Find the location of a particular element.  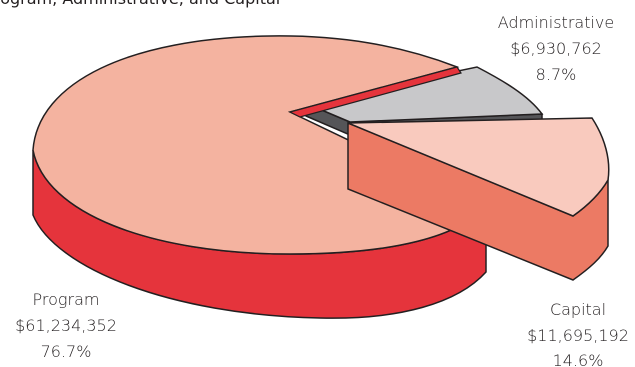

label-administrative: Administrative $6,930,762 8.7% is located at coordinates (556, 48).